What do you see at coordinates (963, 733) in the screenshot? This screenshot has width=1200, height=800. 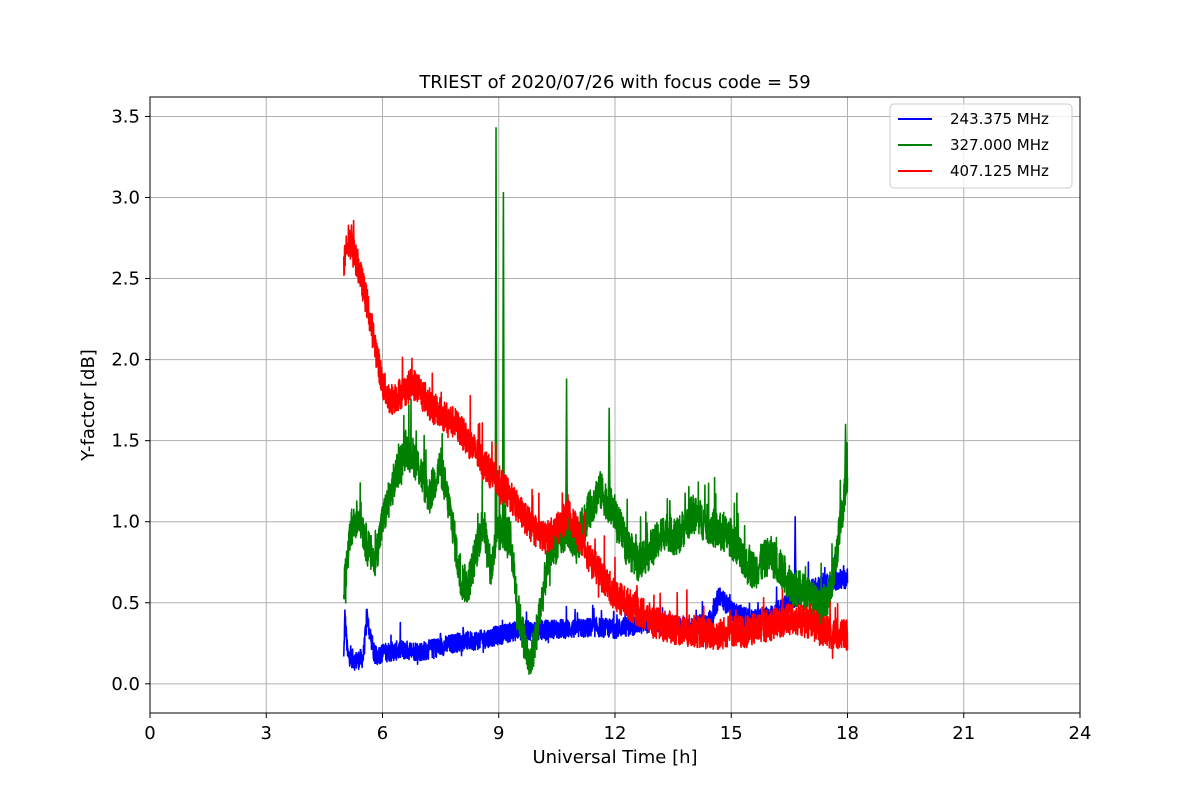 I see `x-tick-label: 21` at bounding box center [963, 733].